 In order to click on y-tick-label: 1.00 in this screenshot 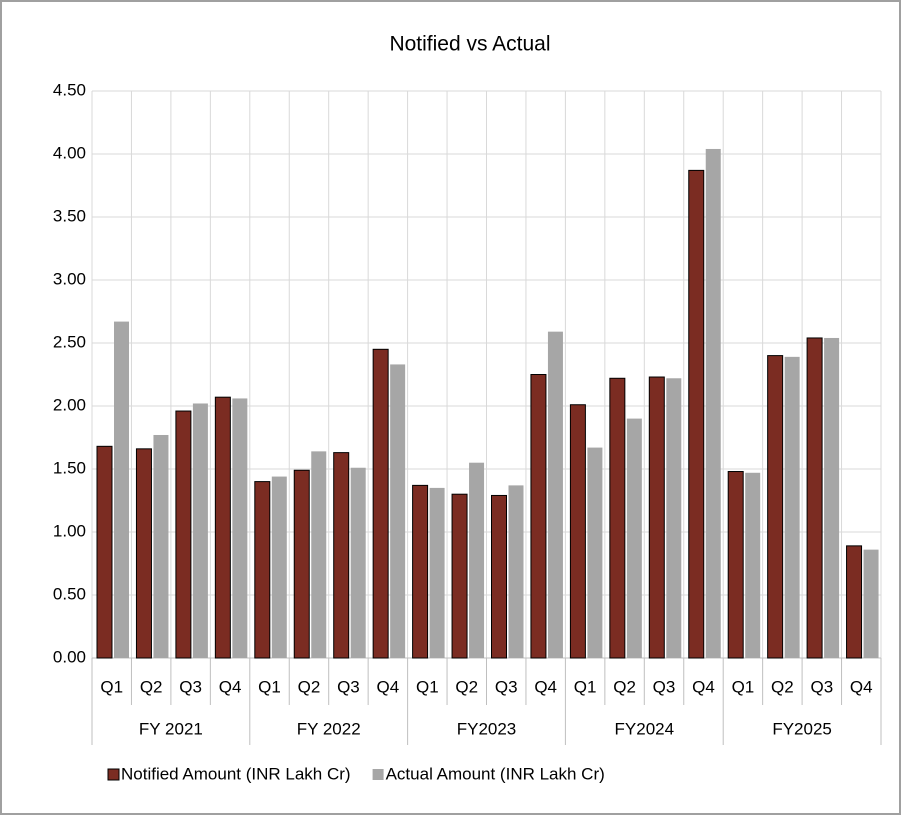, I will do `click(69, 530)`.